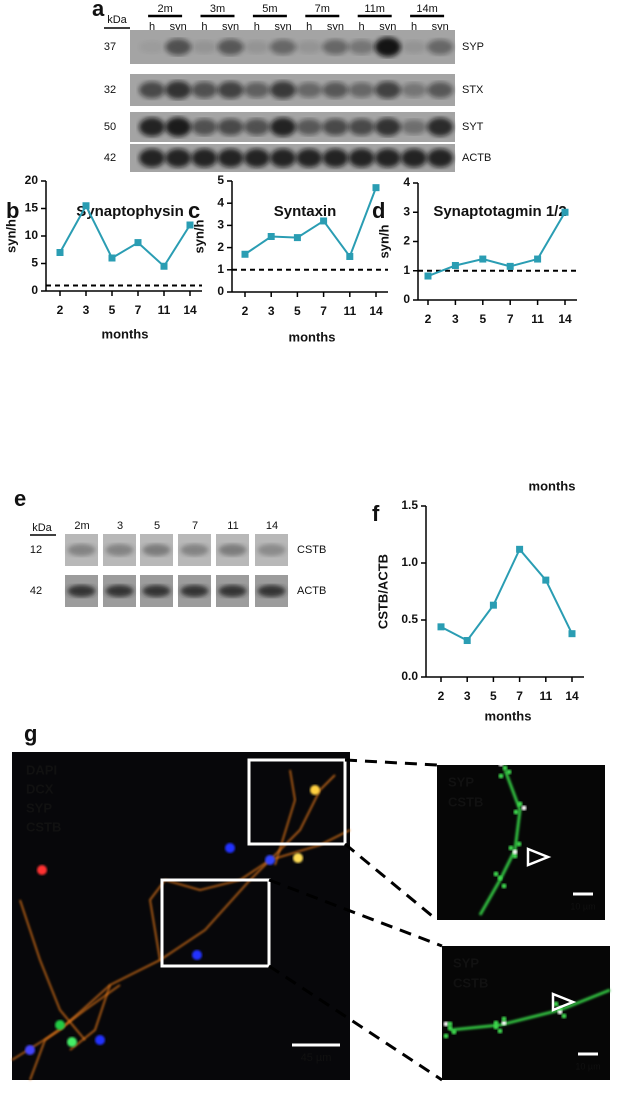  Describe the element at coordinates (98, 10) in the screenshot. I see `panel-letter: a` at that location.